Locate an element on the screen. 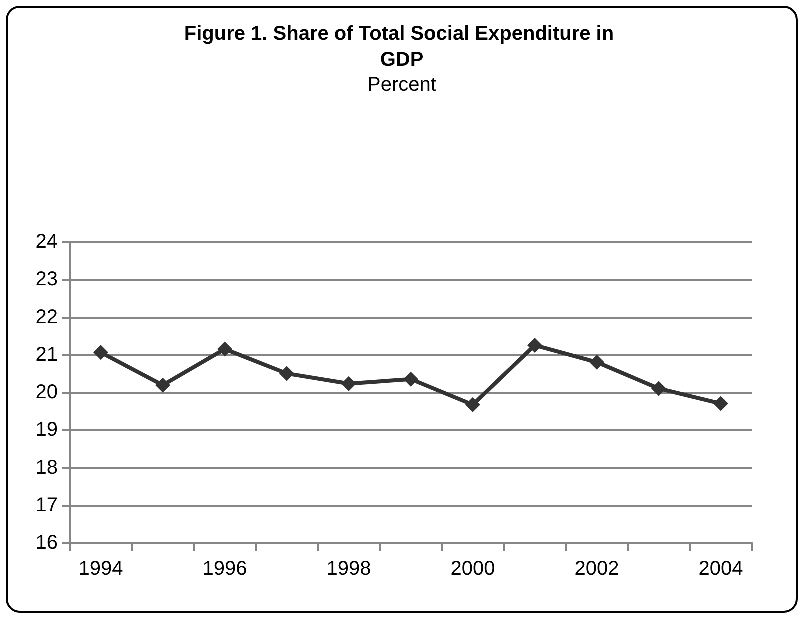 This screenshot has height=623, width=808. y-tick-label: 22 is located at coordinates (47, 317).